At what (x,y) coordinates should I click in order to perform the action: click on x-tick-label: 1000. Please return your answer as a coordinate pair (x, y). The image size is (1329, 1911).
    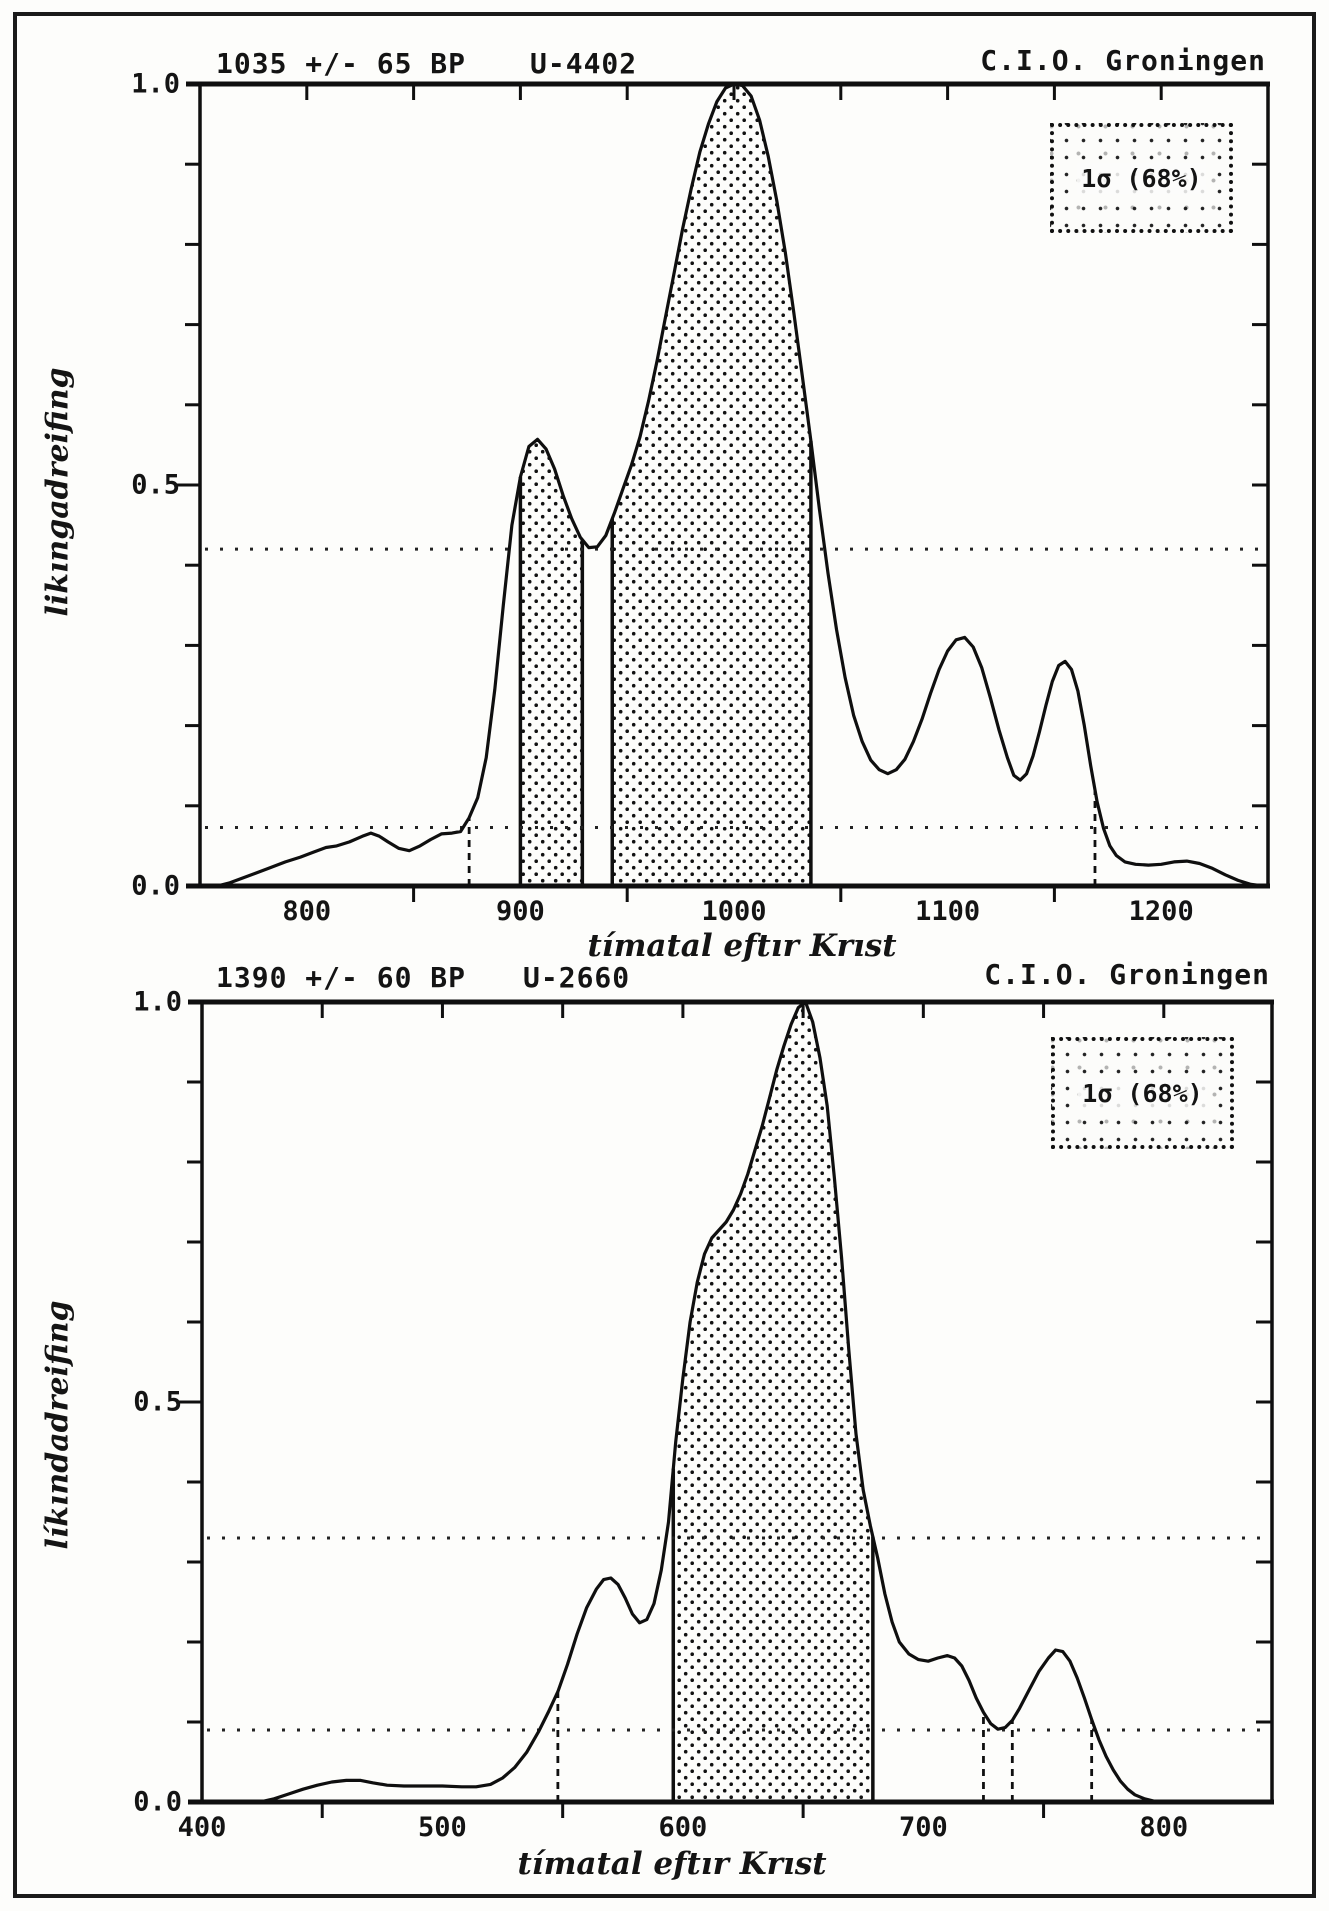
    Looking at the image, I should click on (734, 911).